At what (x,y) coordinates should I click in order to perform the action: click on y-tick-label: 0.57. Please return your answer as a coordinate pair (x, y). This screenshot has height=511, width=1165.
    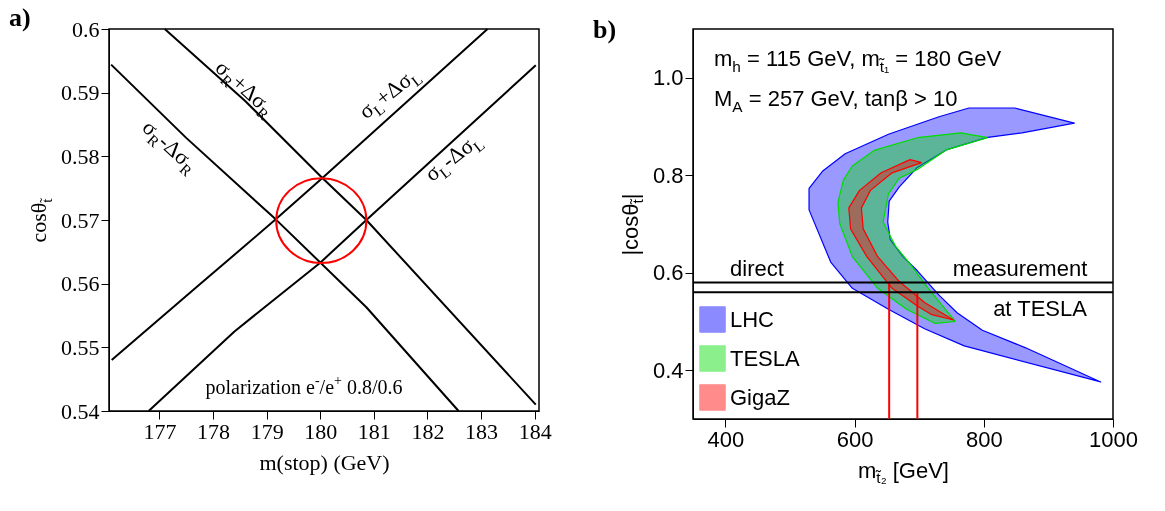
    Looking at the image, I should click on (80, 220).